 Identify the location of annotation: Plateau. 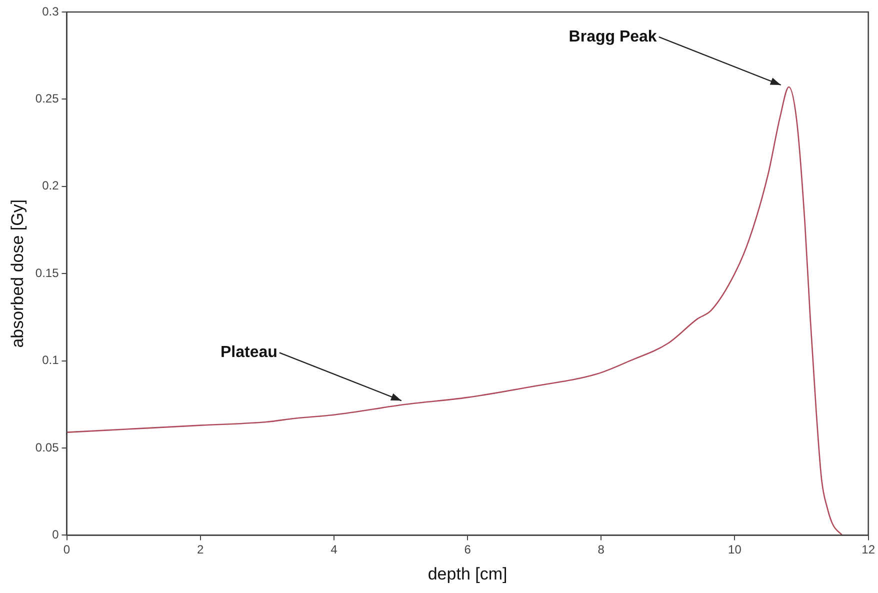
(249, 353).